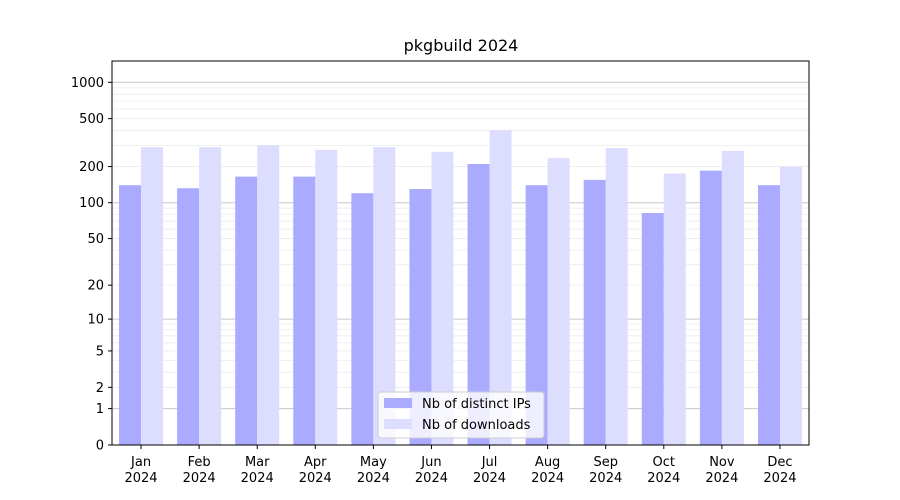  I want to click on y-tick-label: 200, so click(91, 167).